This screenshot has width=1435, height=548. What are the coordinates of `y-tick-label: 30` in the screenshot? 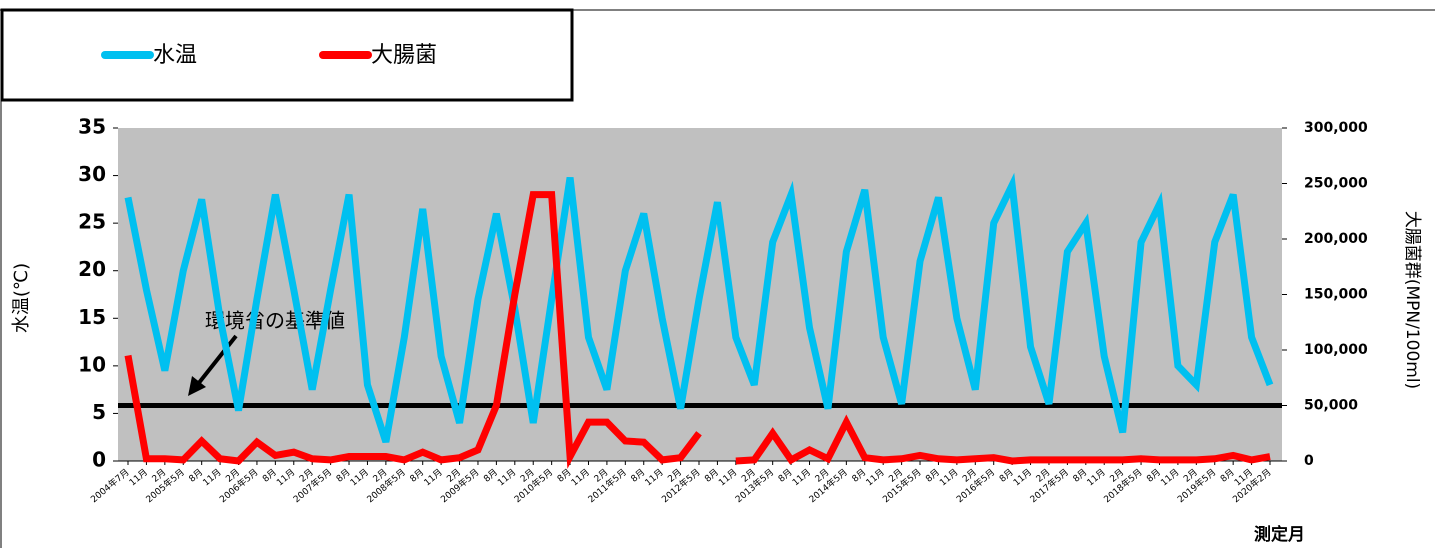 It's located at (92, 174).